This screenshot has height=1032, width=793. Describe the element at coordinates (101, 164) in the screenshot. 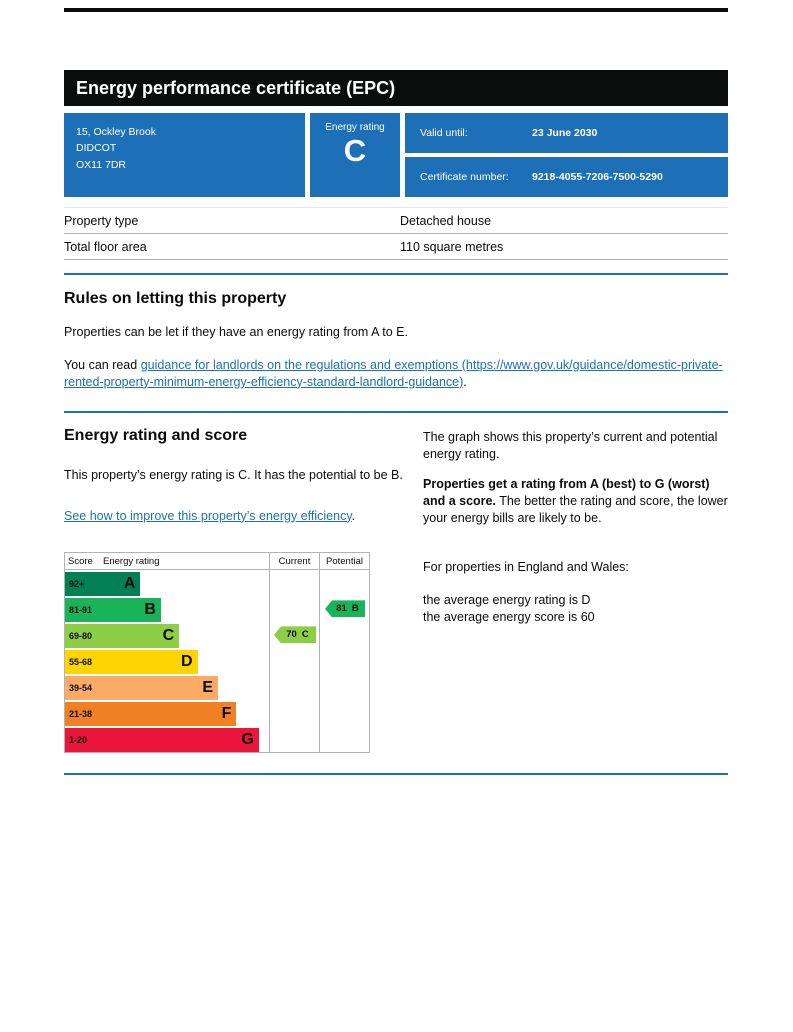

I see `address-line-3: OX11 7DR` at that location.